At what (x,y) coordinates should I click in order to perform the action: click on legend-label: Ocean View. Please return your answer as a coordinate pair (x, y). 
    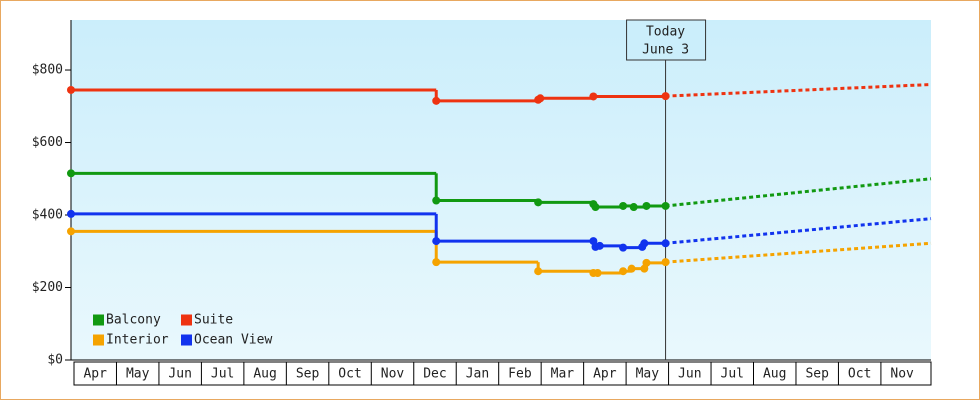
    Looking at the image, I should click on (233, 340).